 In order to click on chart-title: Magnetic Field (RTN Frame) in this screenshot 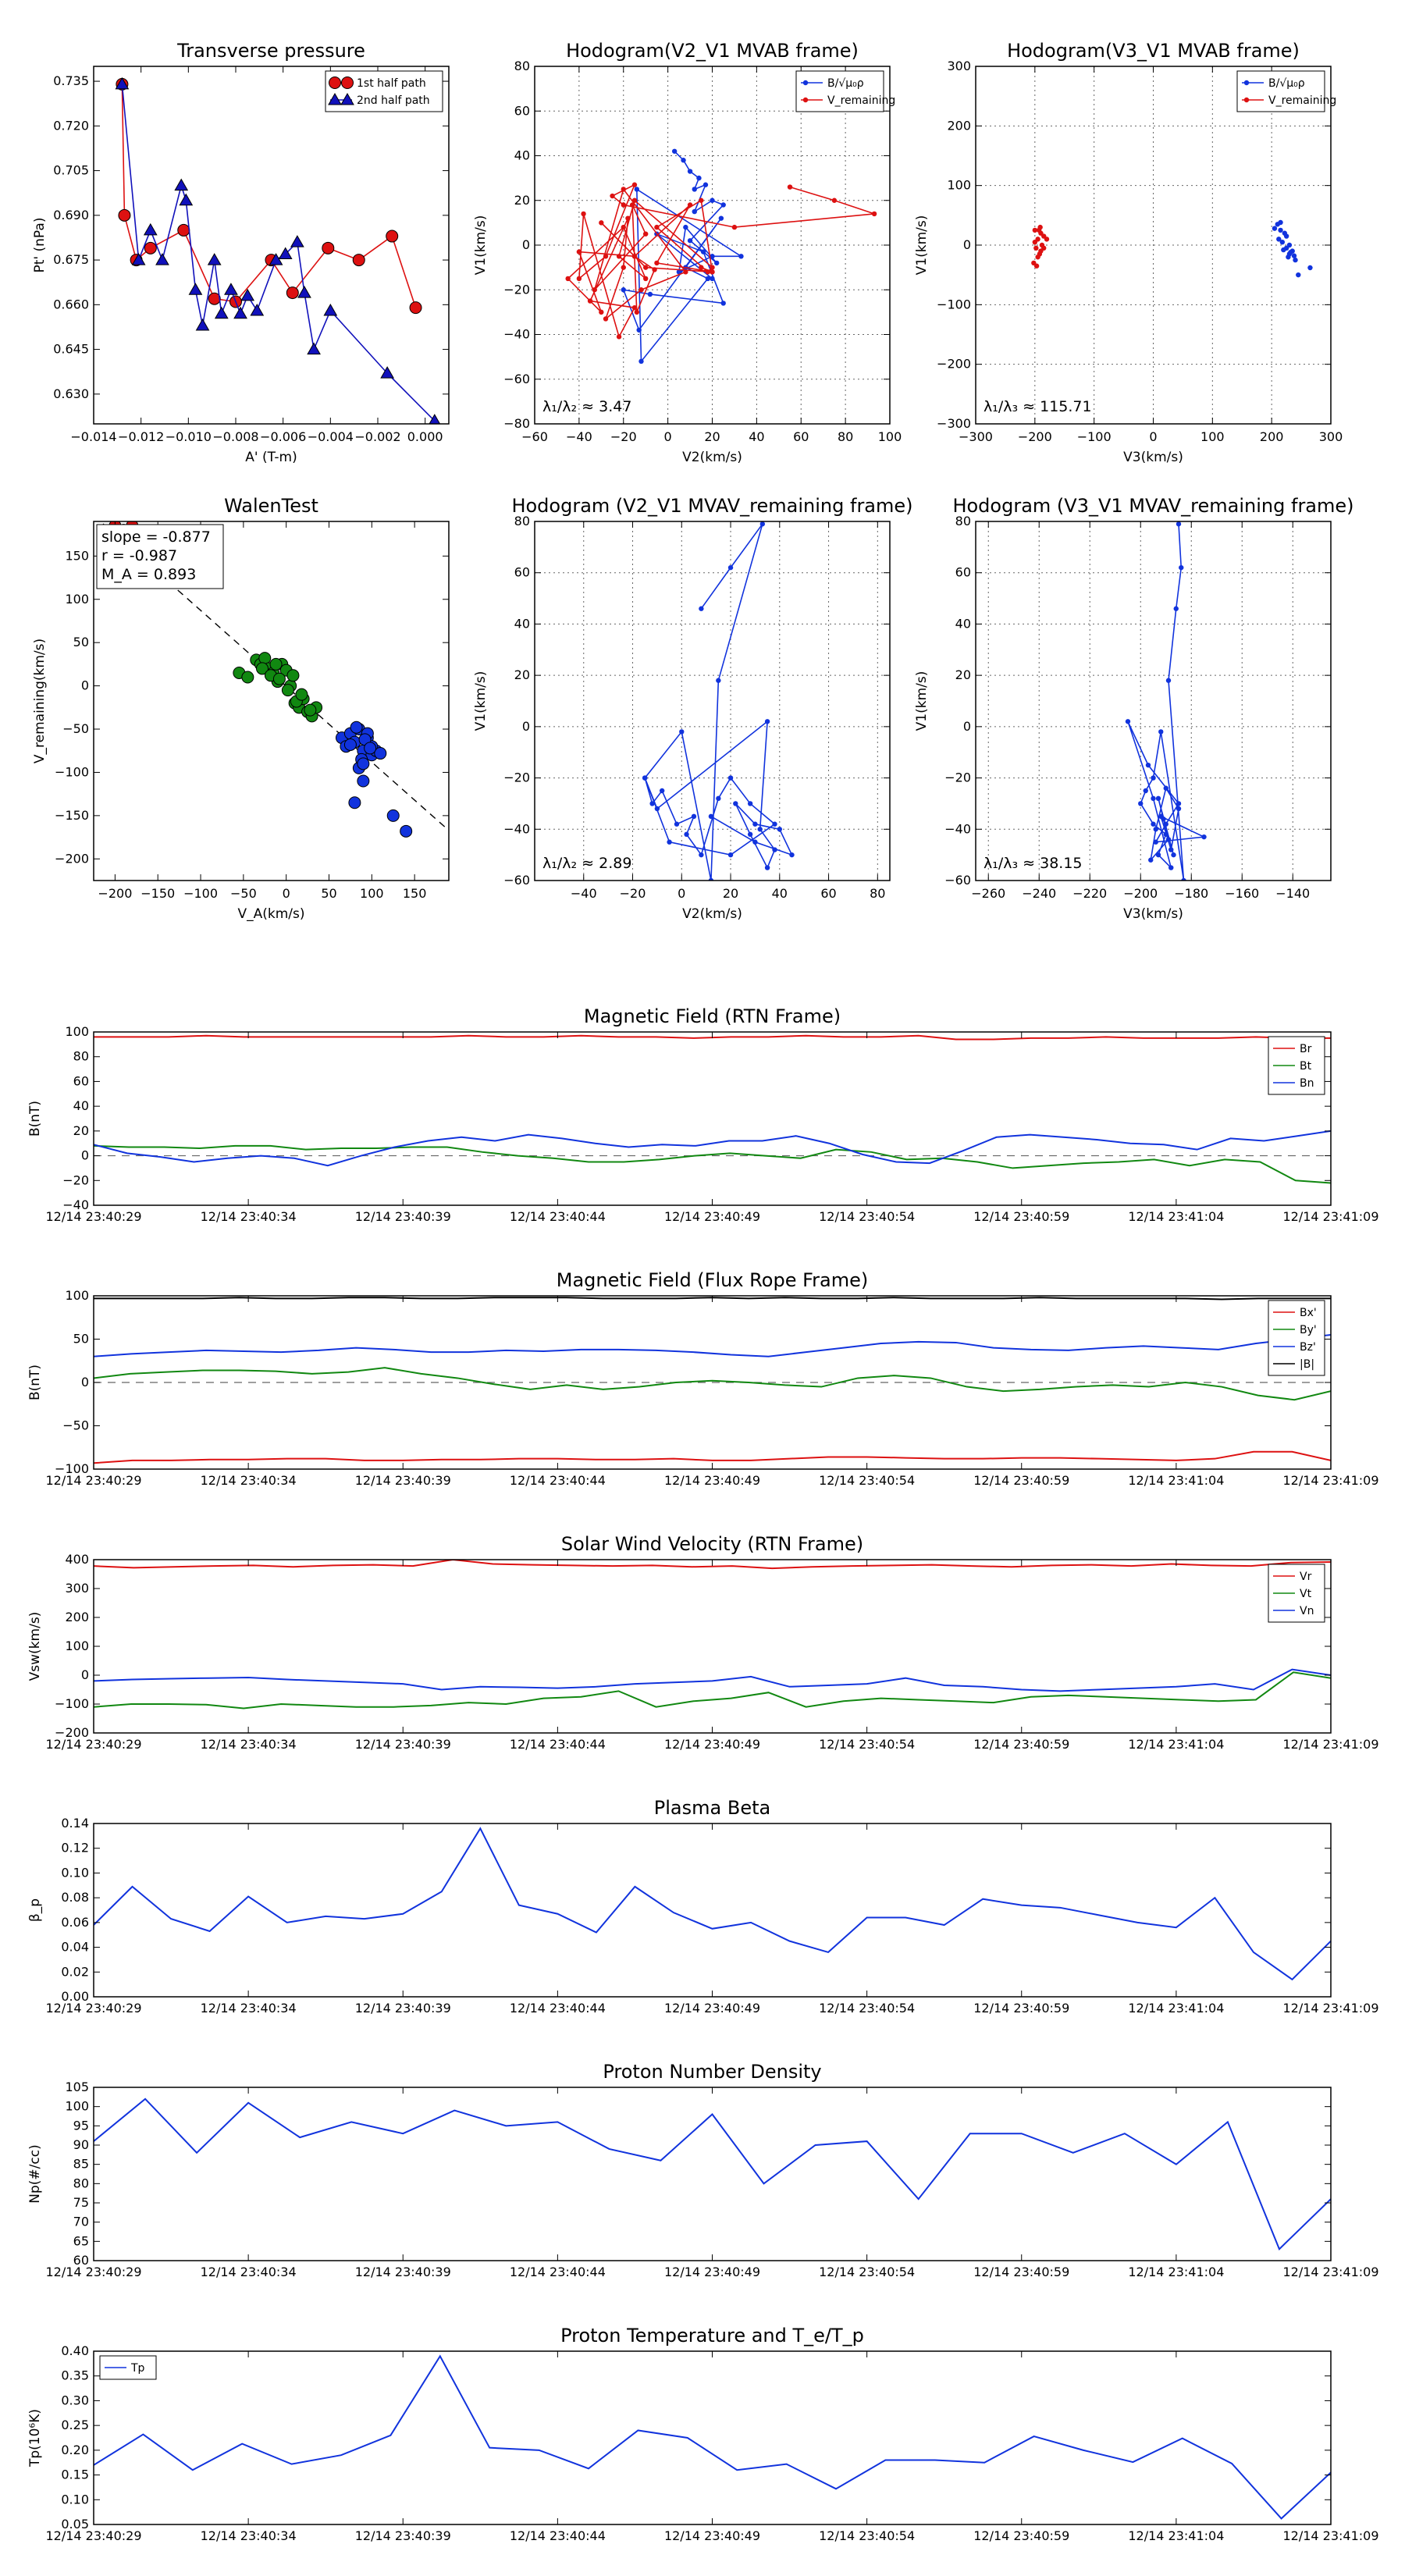, I will do `click(713, 1016)`.